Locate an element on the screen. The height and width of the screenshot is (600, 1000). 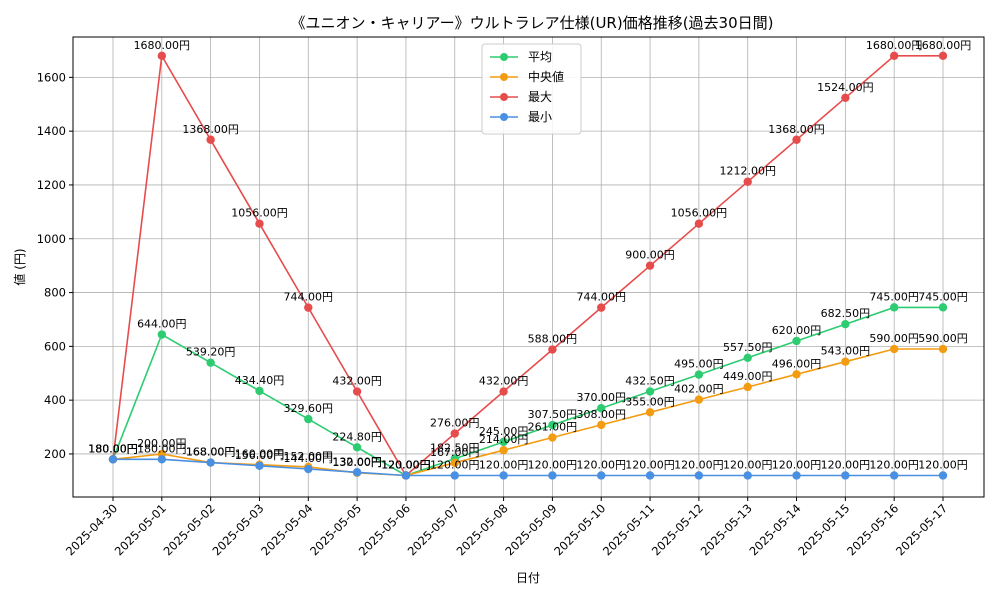
x-tick-label: 2025-04-30 is located at coordinates (91, 529).